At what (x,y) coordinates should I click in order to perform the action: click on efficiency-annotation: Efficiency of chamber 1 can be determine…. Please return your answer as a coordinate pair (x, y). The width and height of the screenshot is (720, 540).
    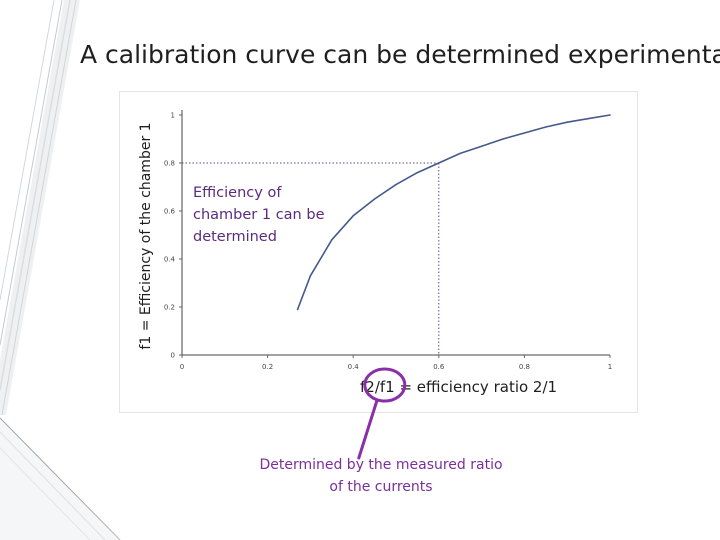
    Looking at the image, I should click on (259, 215).